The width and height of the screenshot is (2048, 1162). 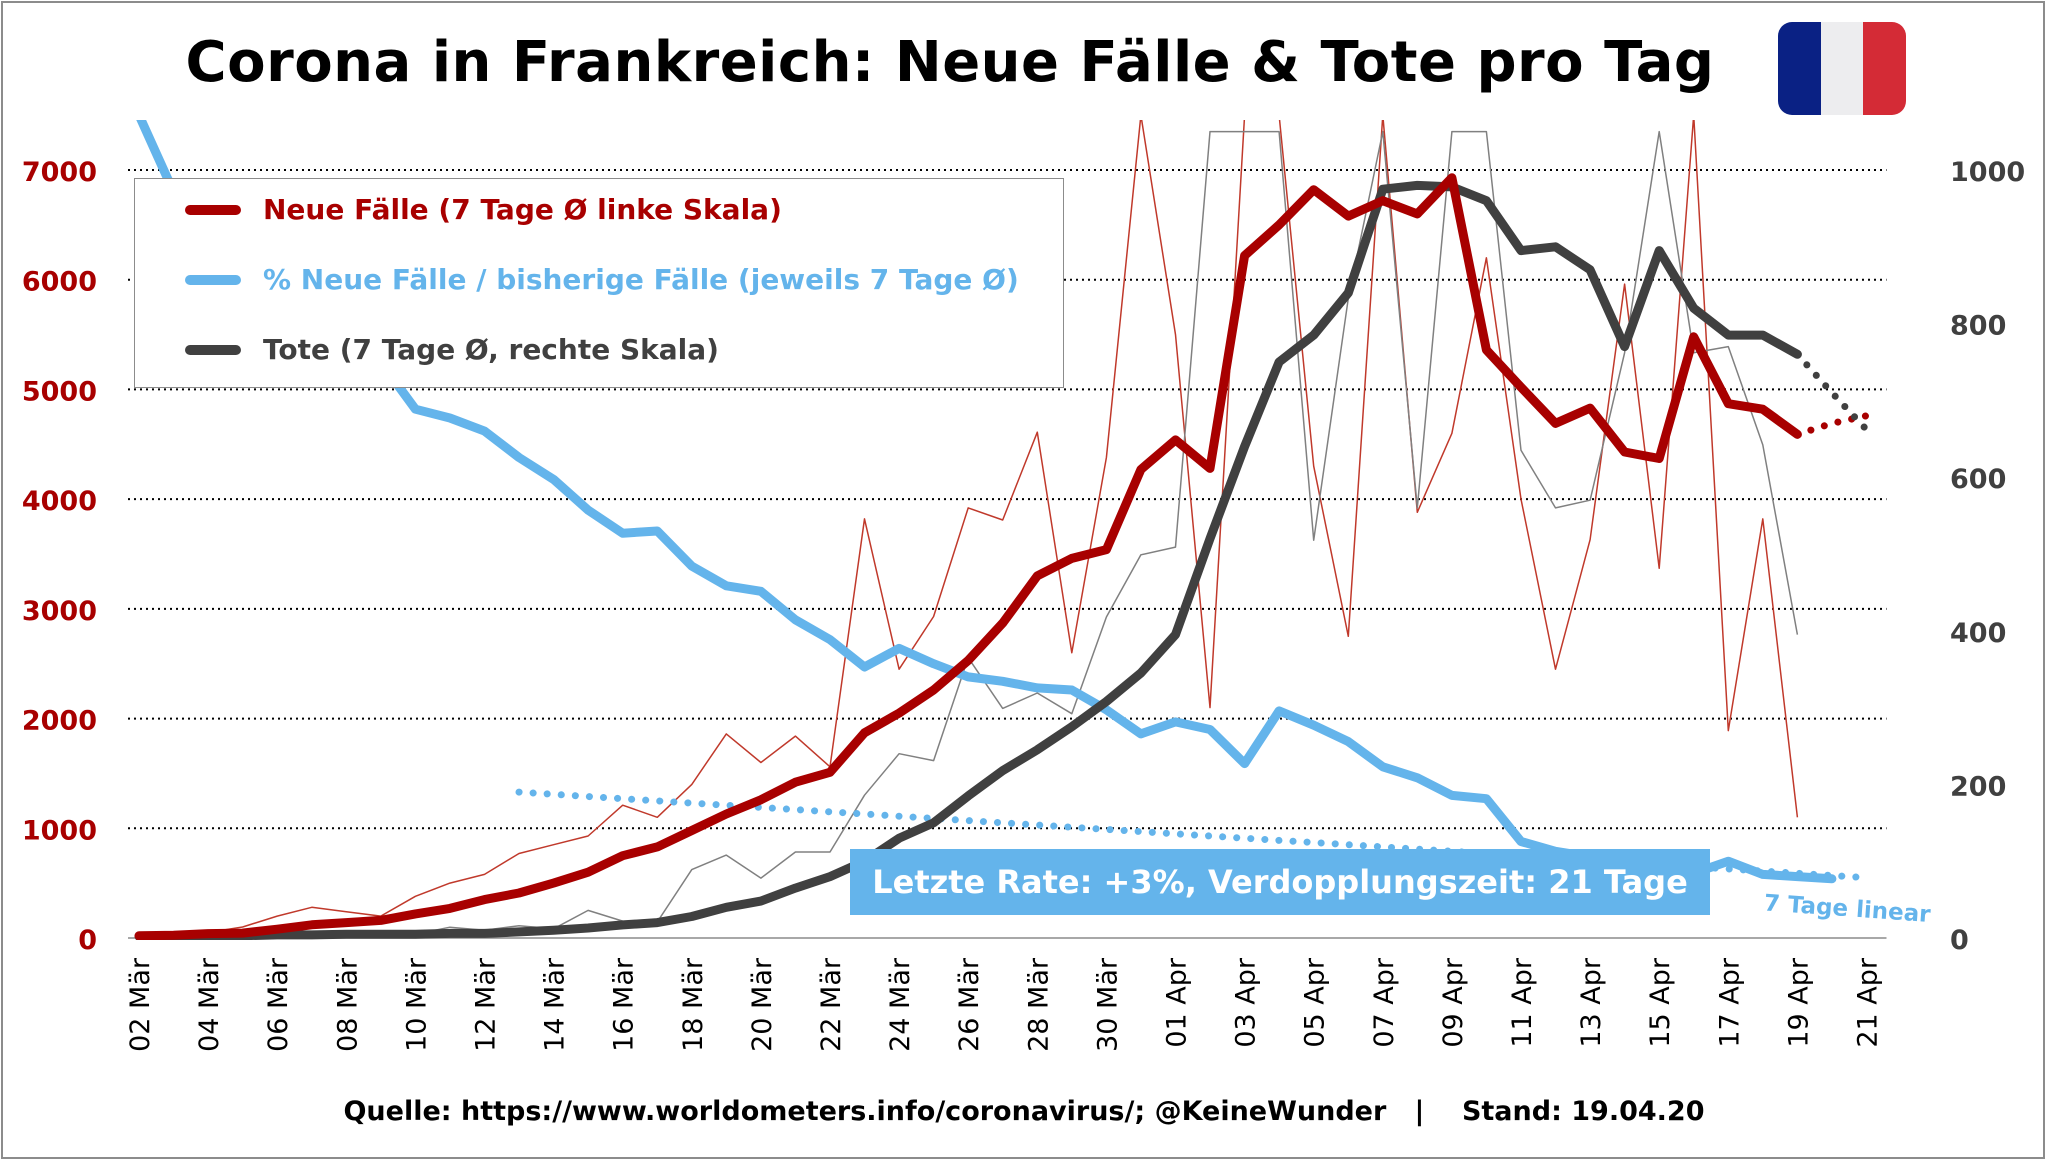 I want to click on x-tick-label: 12 Mär, so click(x=486, y=1004).